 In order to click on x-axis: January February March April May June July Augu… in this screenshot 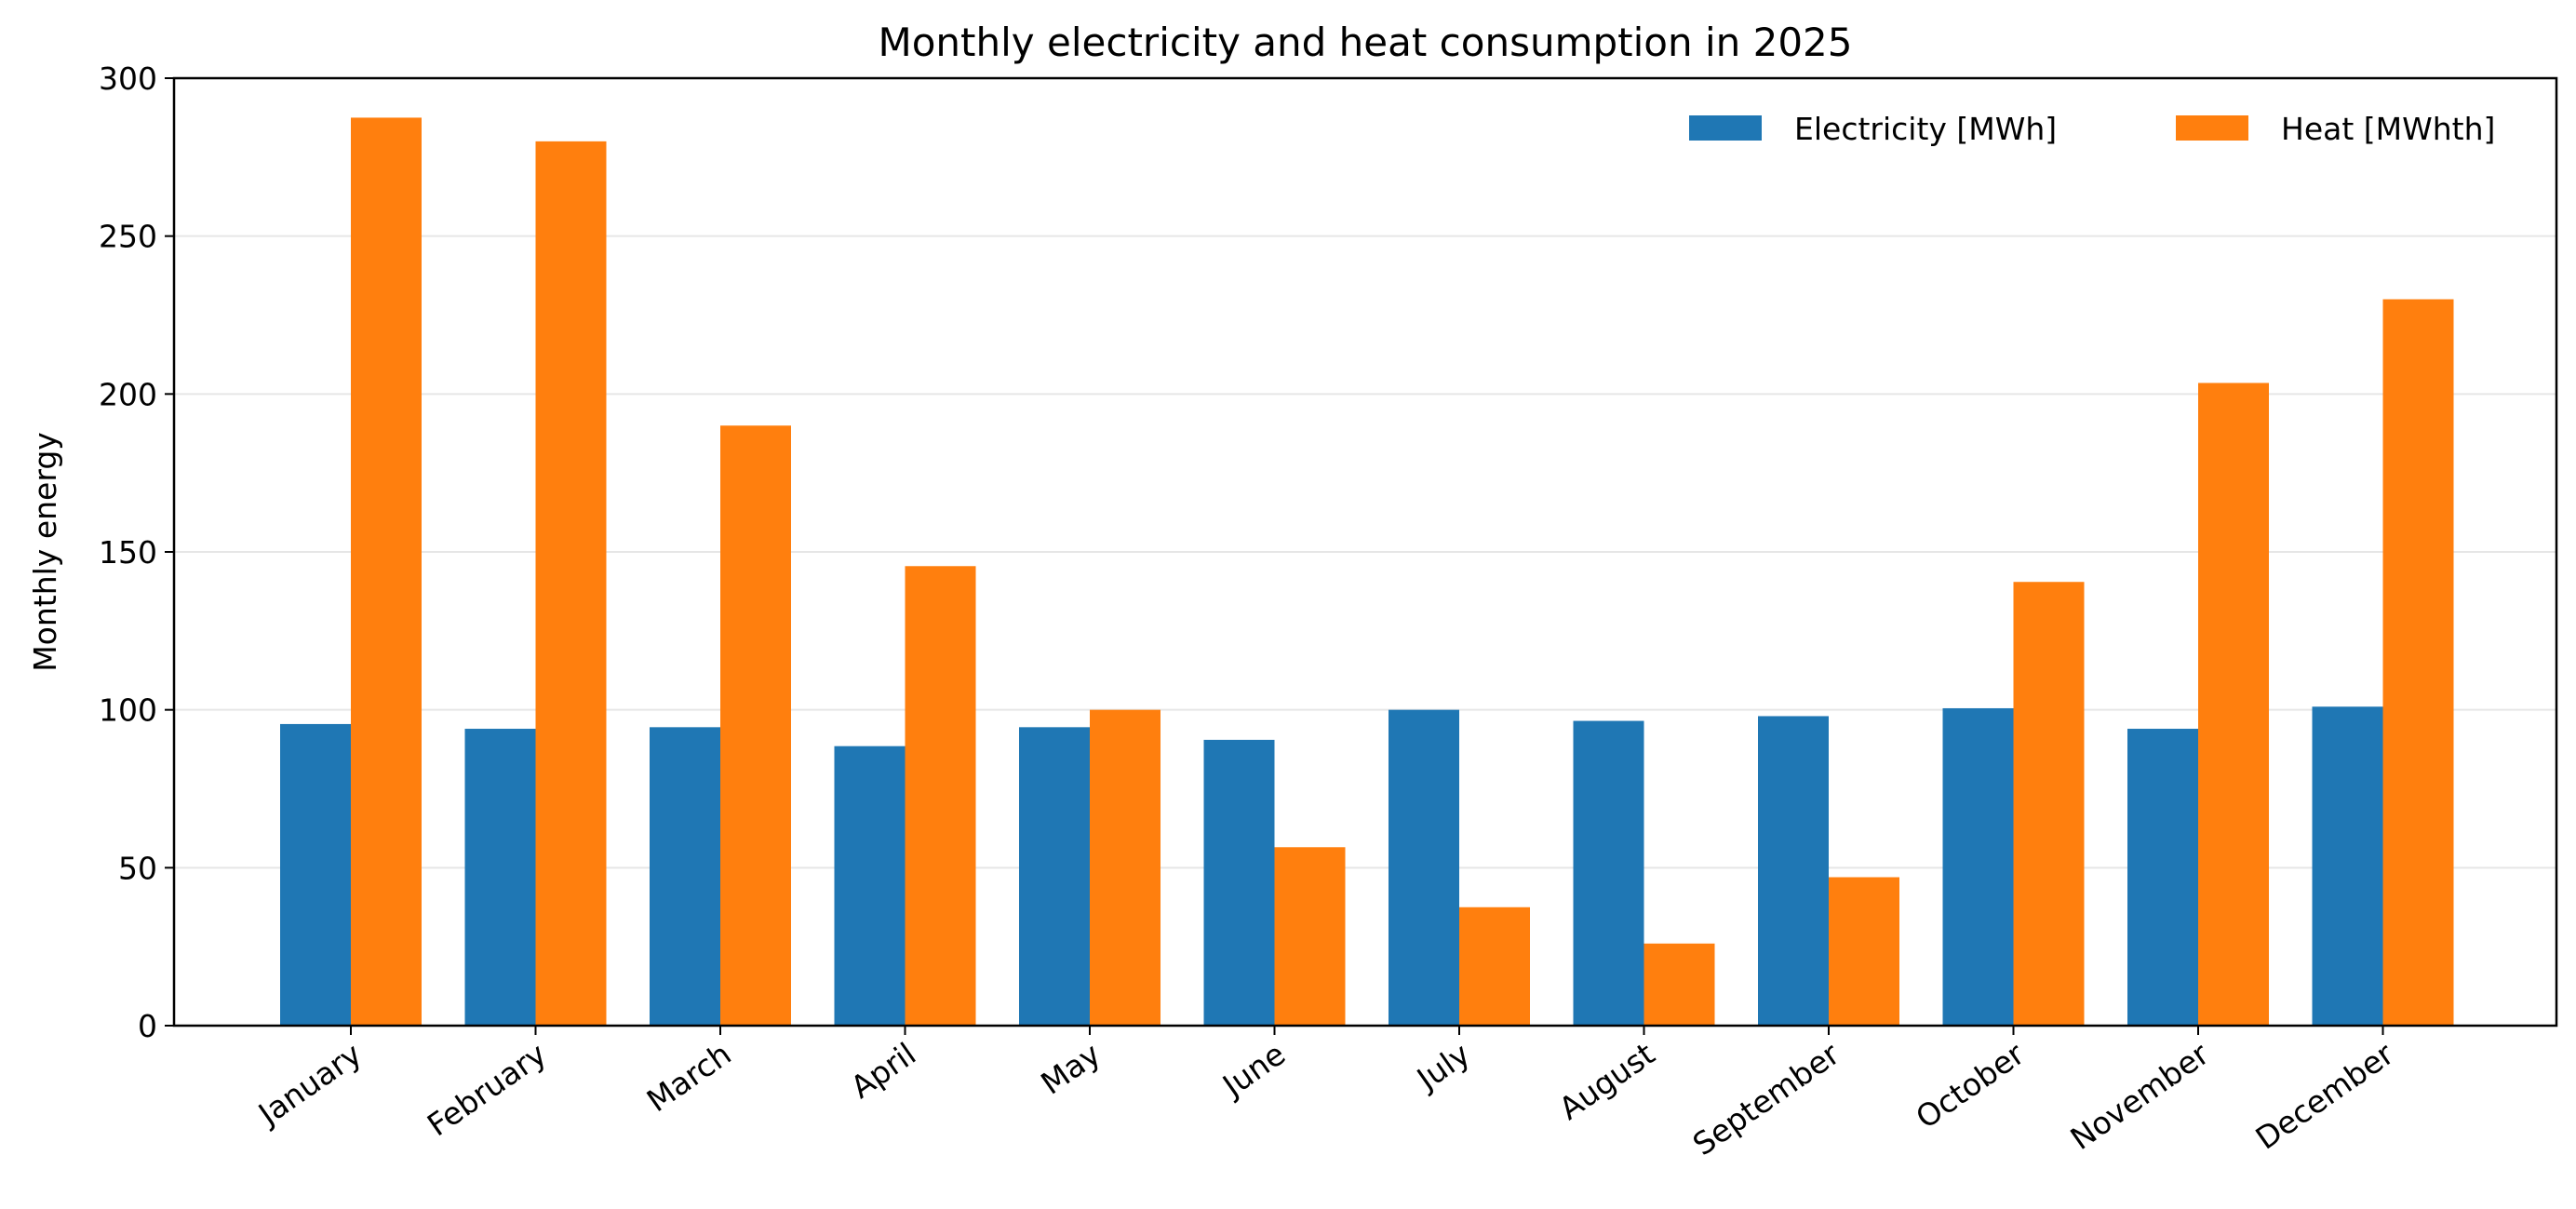, I will do `click(1325, 1094)`.